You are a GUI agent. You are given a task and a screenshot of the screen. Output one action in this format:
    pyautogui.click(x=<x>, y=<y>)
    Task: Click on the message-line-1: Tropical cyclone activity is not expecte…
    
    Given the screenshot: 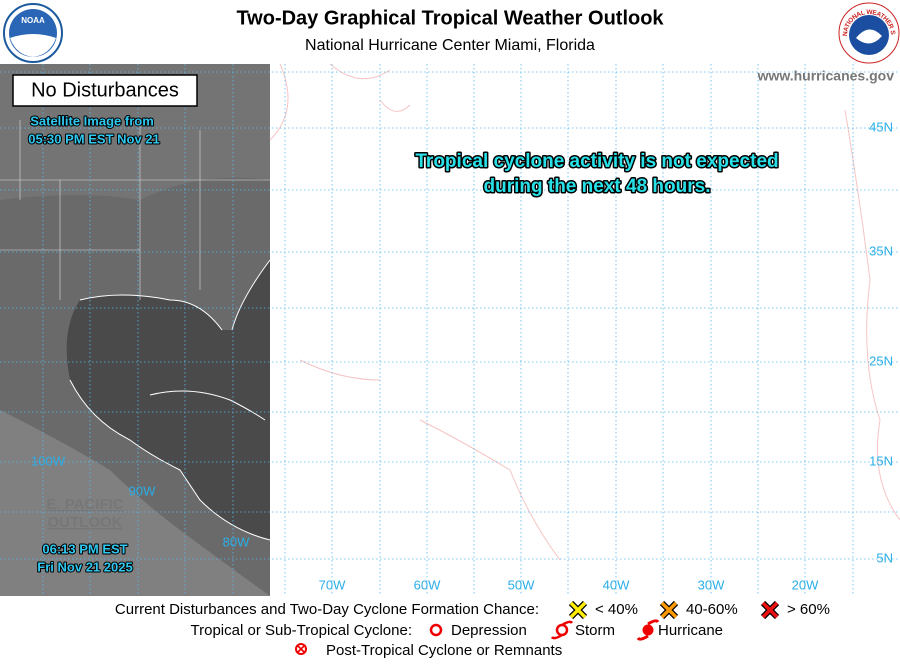 What is the action you would take?
    pyautogui.click(x=596, y=161)
    